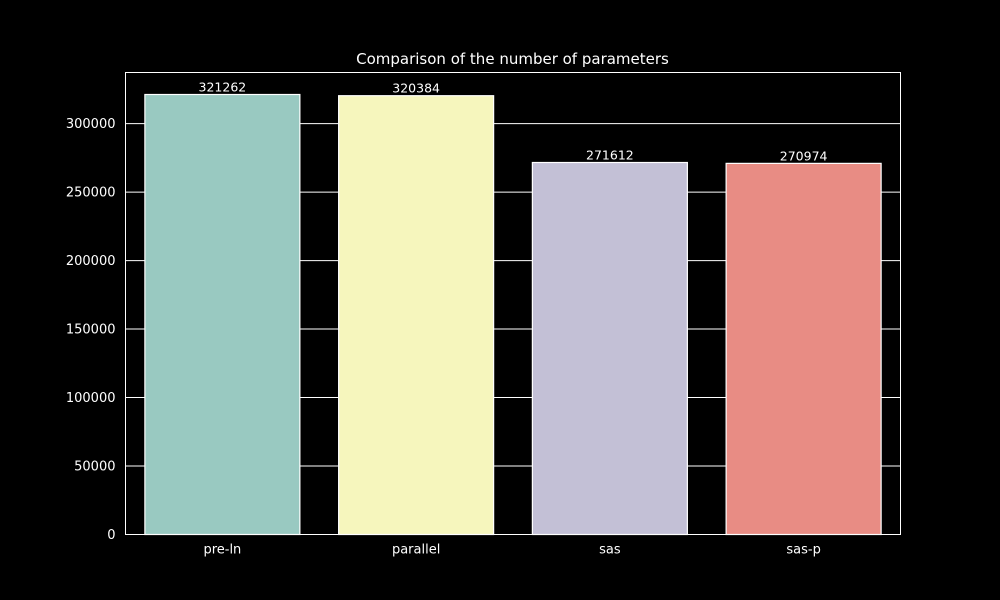  Describe the element at coordinates (91, 193) in the screenshot. I see `y-tick-label: 250000` at that location.